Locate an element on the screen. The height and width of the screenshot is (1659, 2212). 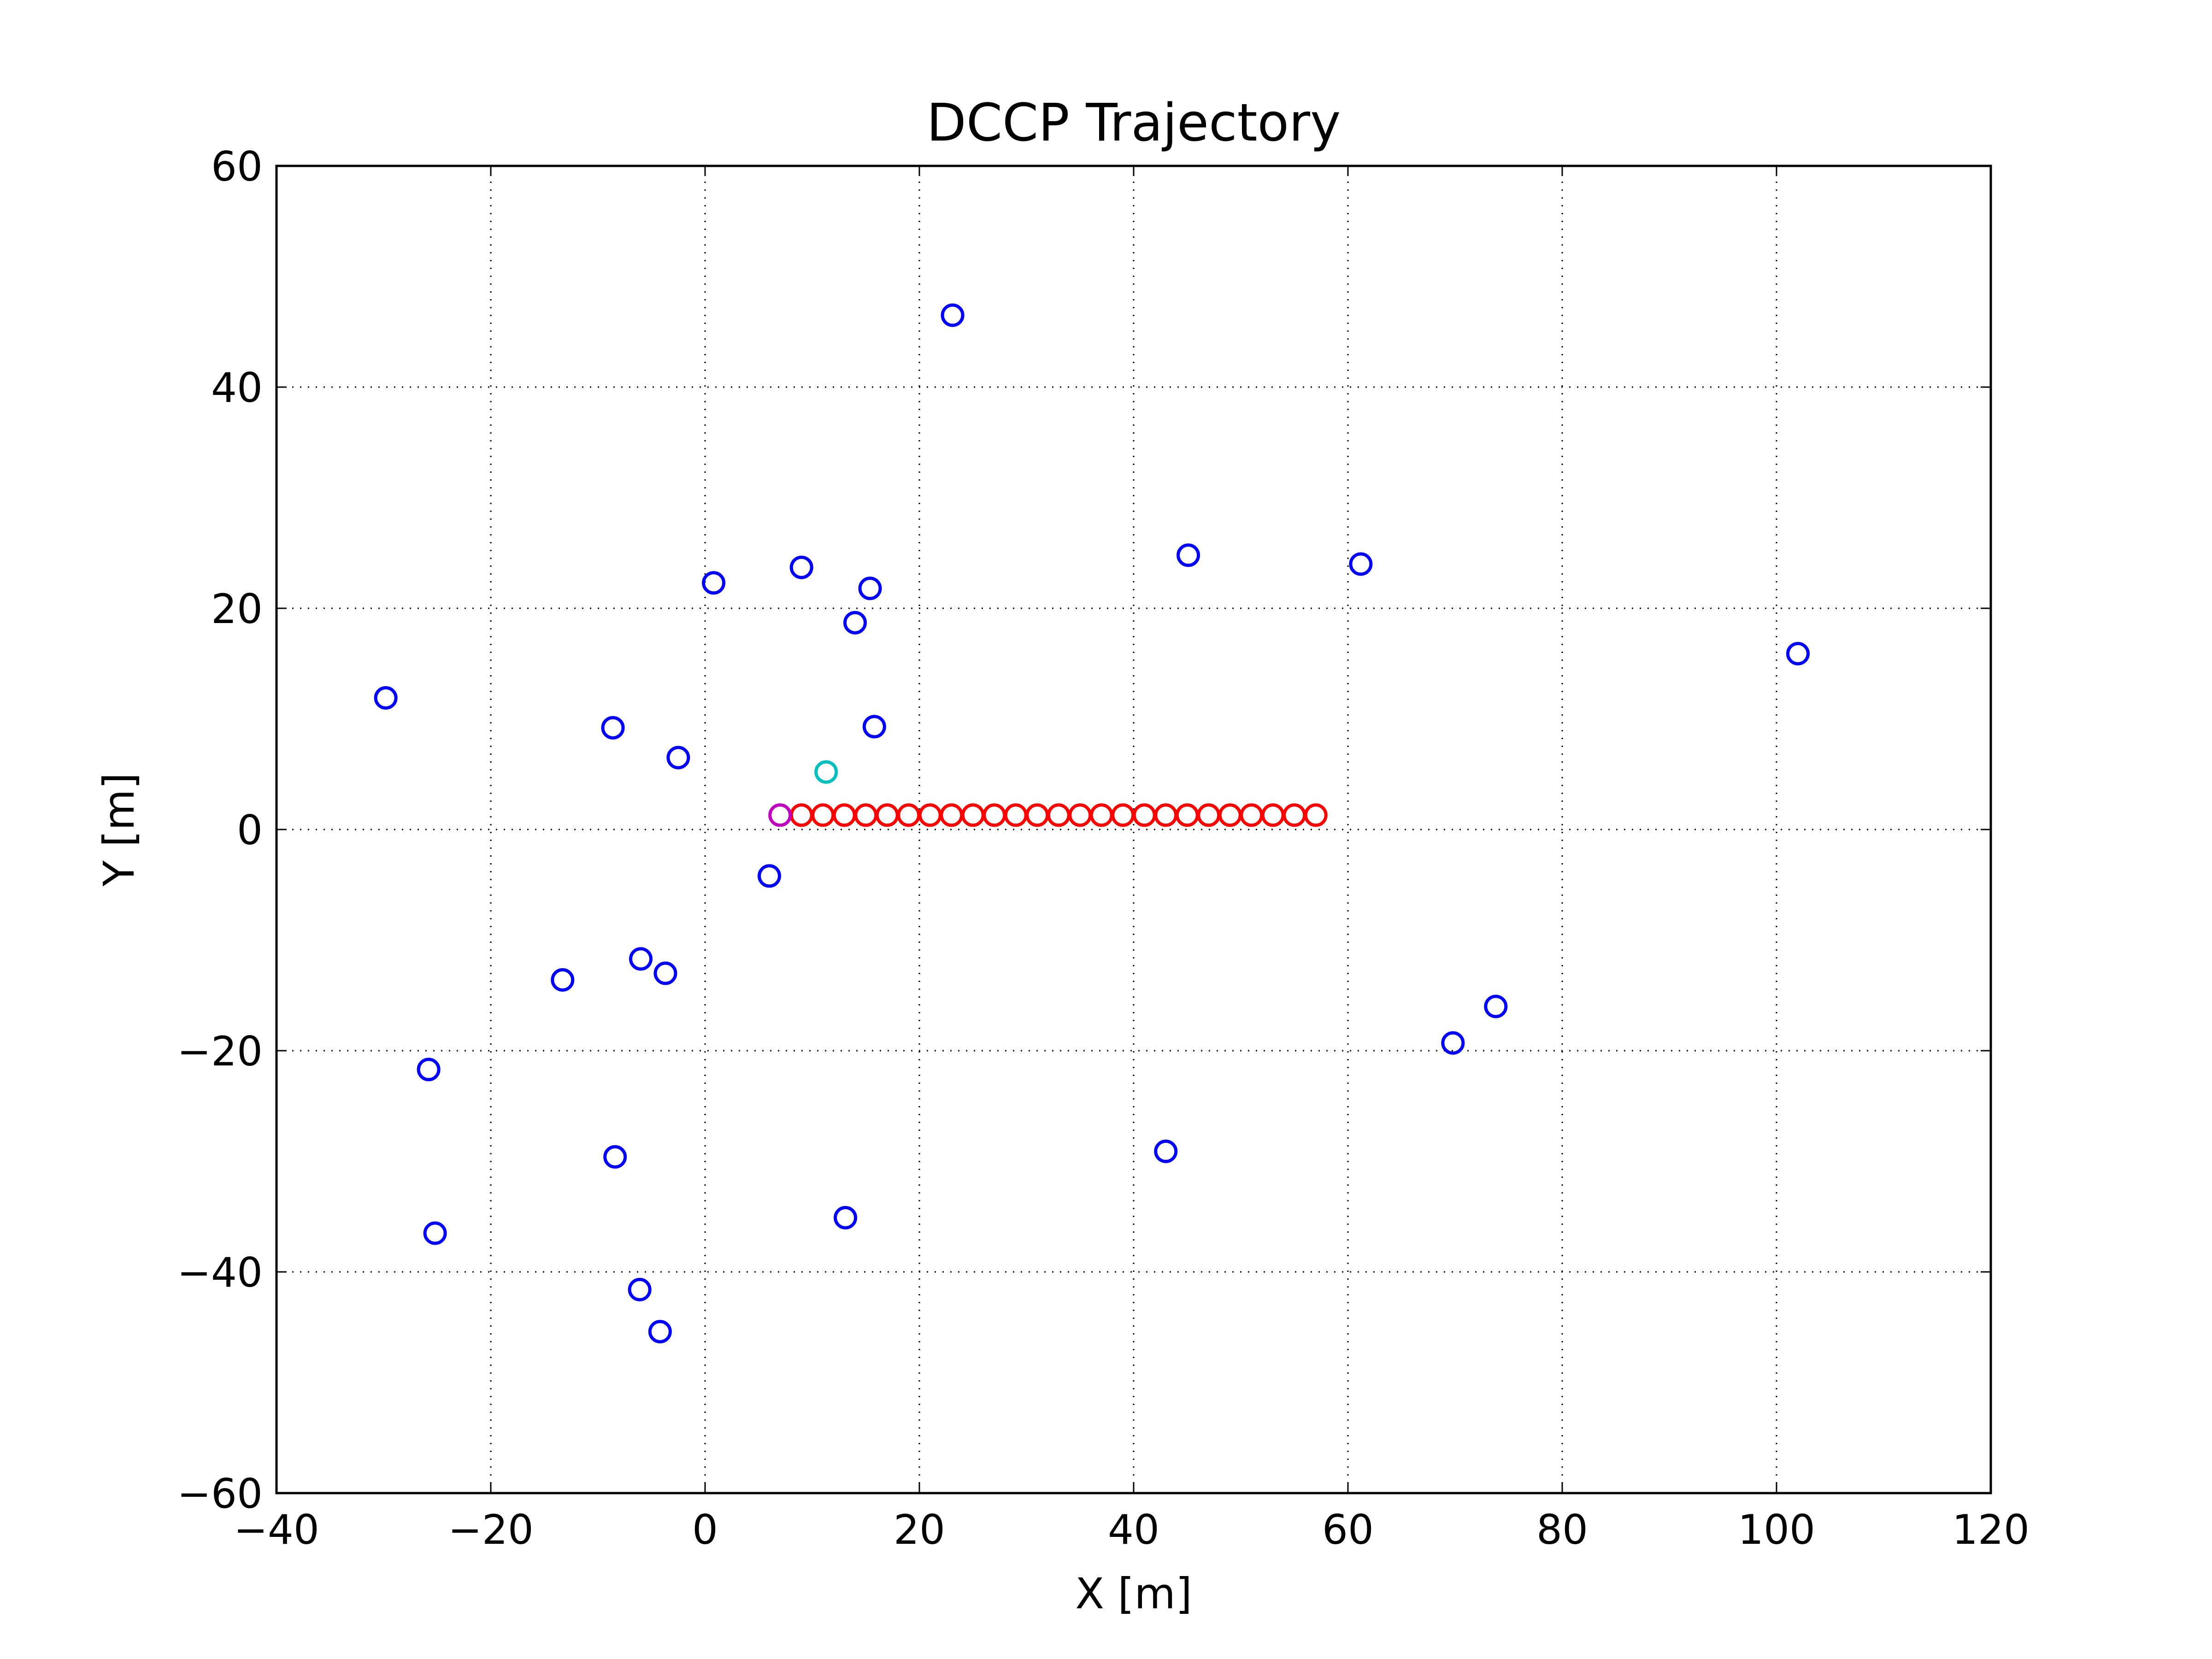
y-tick-label: 0 is located at coordinates (250, 830).